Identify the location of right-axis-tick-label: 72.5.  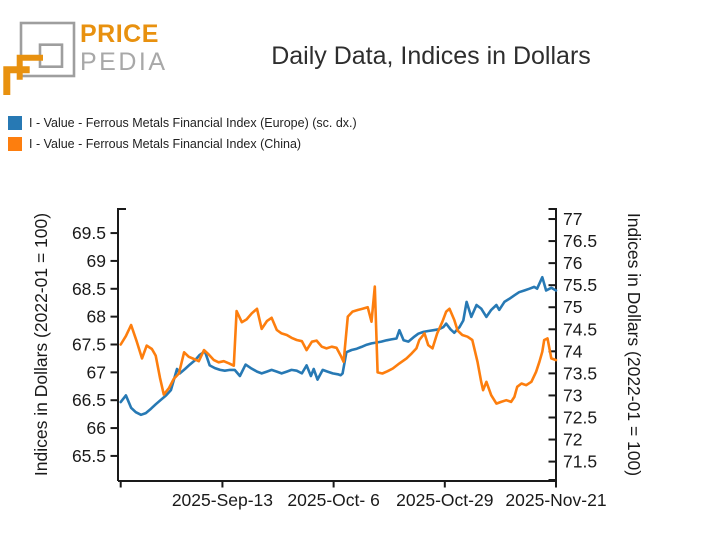
(580, 417).